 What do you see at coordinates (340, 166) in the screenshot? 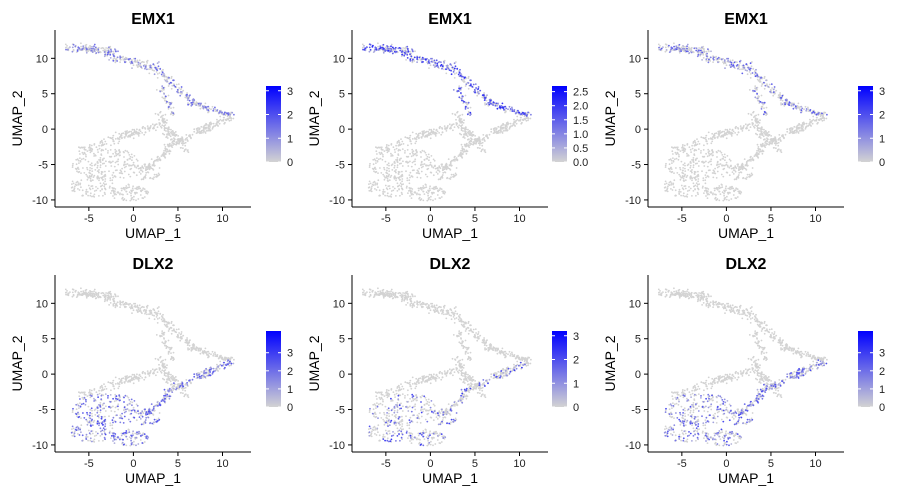
I see `y-tick-label: -5` at bounding box center [340, 166].